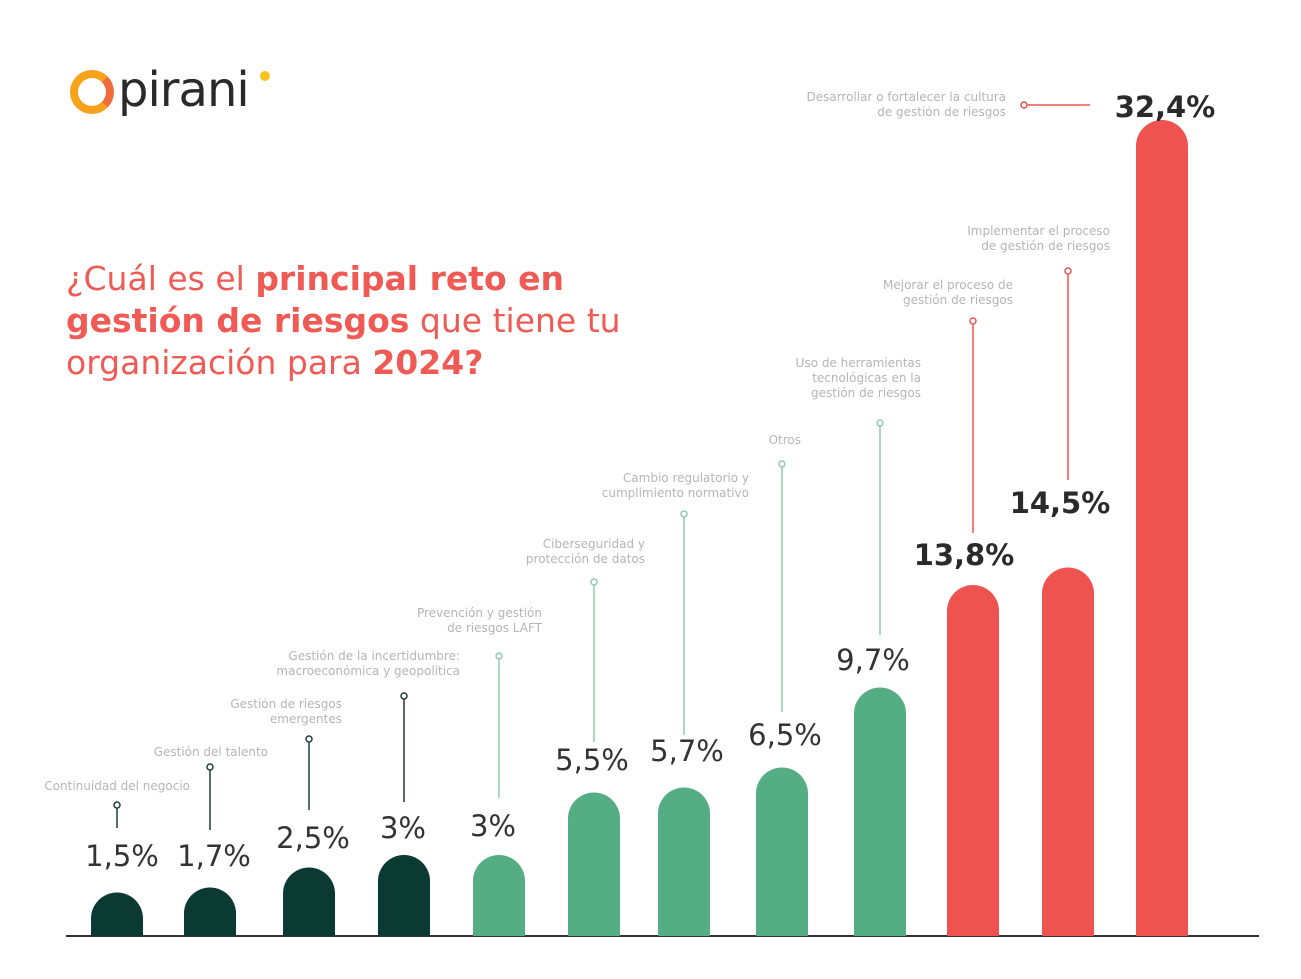  Describe the element at coordinates (592, 760) in the screenshot. I see `data-label: 5,5%` at that location.